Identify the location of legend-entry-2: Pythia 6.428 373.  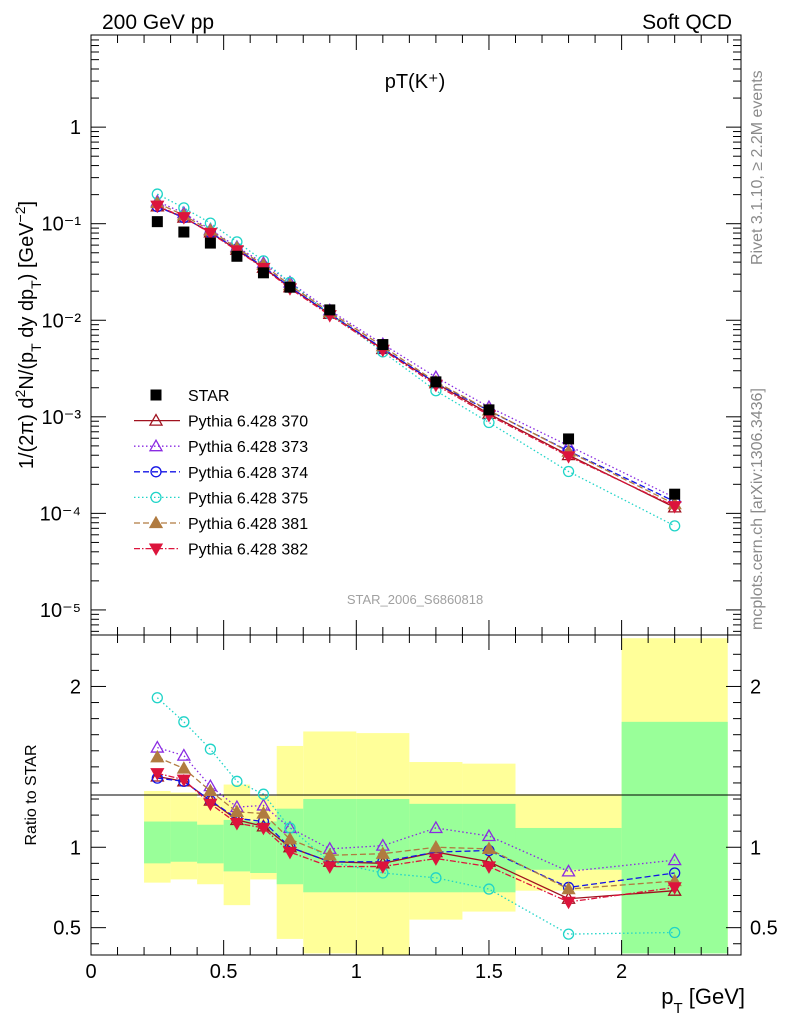
(221, 447).